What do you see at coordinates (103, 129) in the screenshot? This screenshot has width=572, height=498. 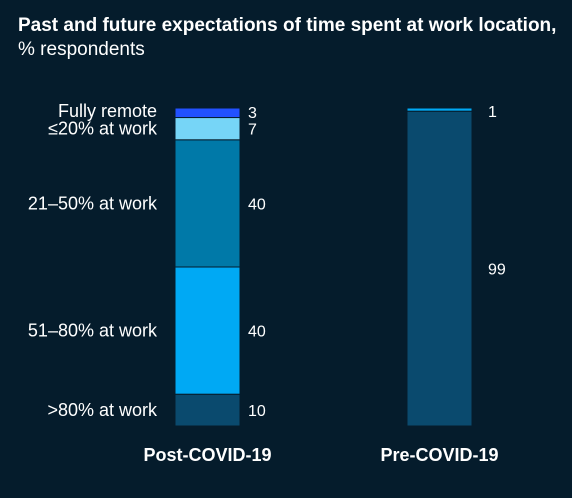 I see `series-label-3: ≤20% at work` at bounding box center [103, 129].